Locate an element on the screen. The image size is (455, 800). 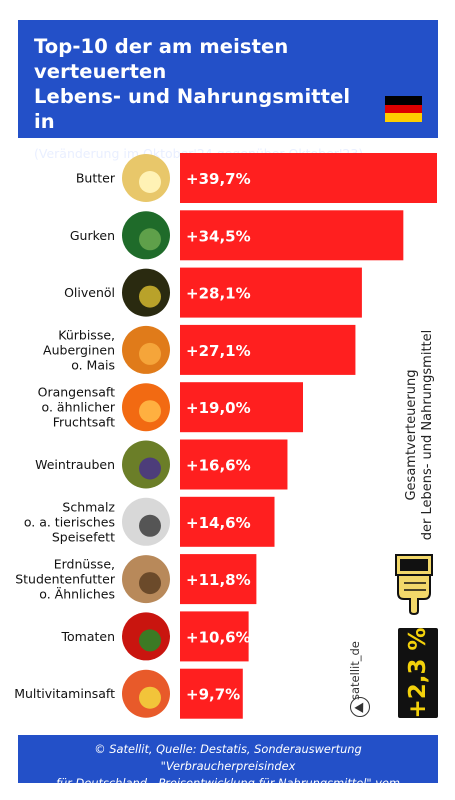
title-line-1: Top-10 der am meisten verteuerten is located at coordinates (161, 59).